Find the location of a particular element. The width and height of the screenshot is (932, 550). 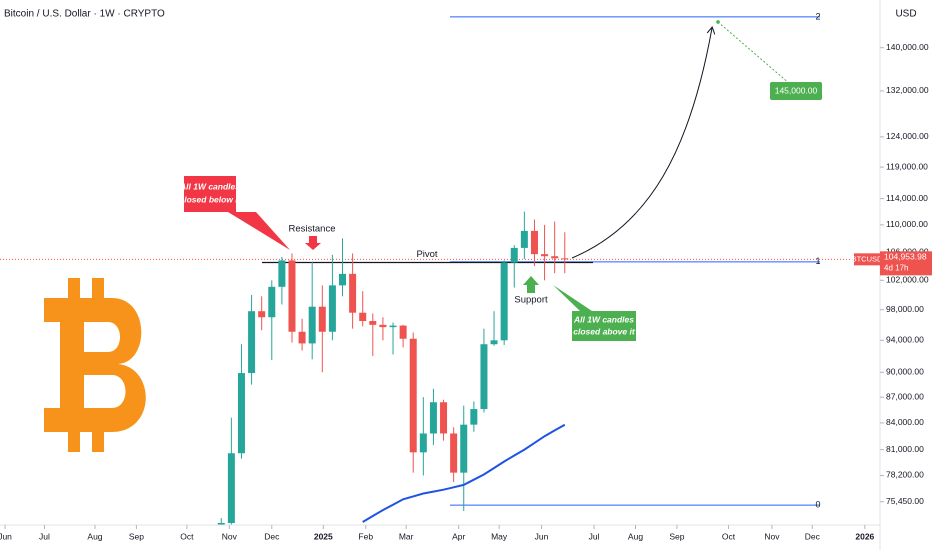

target-box is located at coordinates (796, 91).